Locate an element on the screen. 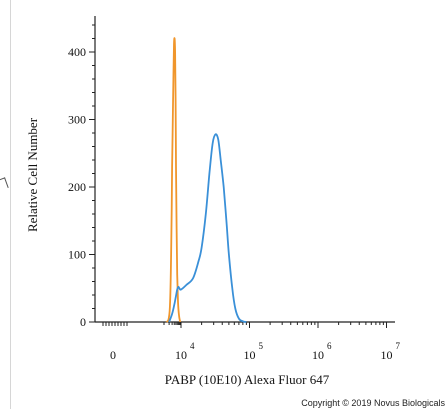 The width and height of the screenshot is (447, 414). y-axis-label: Relative Cell Number is located at coordinates (32, 174).